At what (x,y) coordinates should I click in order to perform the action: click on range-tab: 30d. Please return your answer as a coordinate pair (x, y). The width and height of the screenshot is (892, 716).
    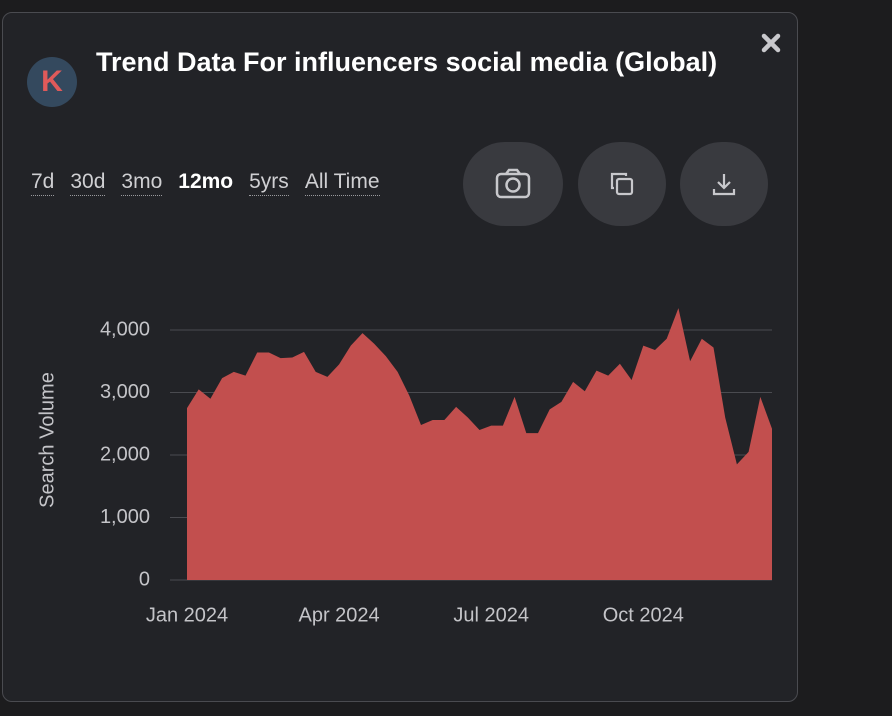
    Looking at the image, I should click on (88, 183).